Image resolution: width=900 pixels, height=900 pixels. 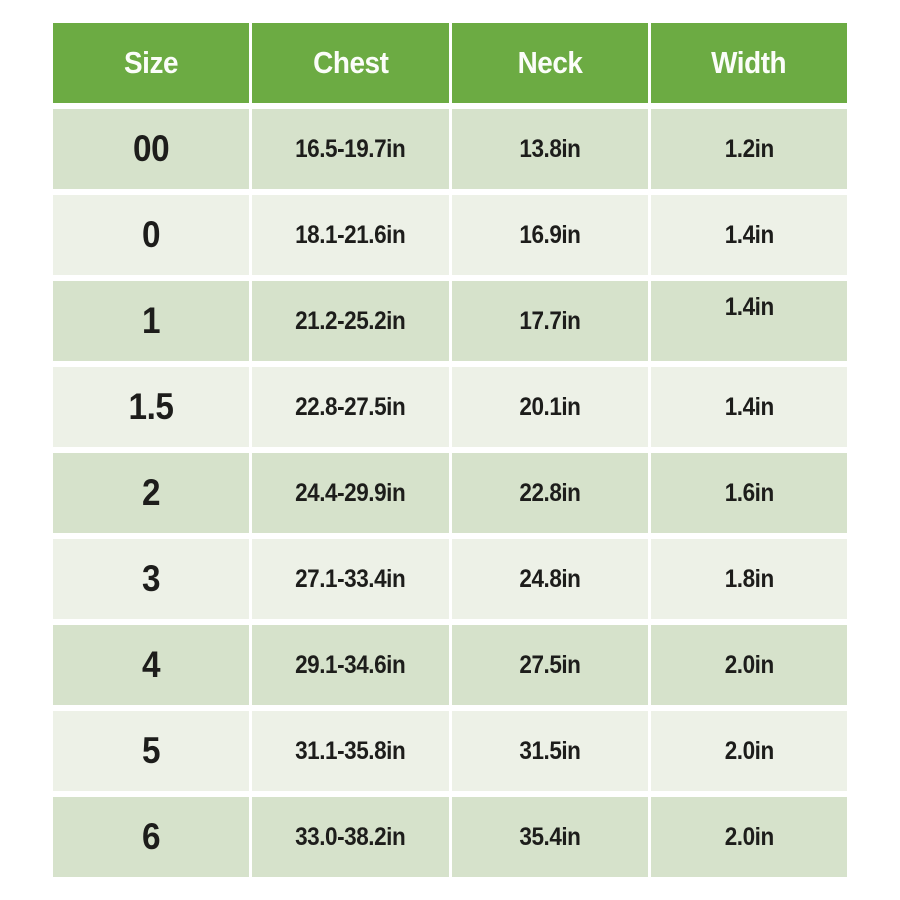 I want to click on cell-neck-row-5: 24.8in, so click(x=549, y=579).